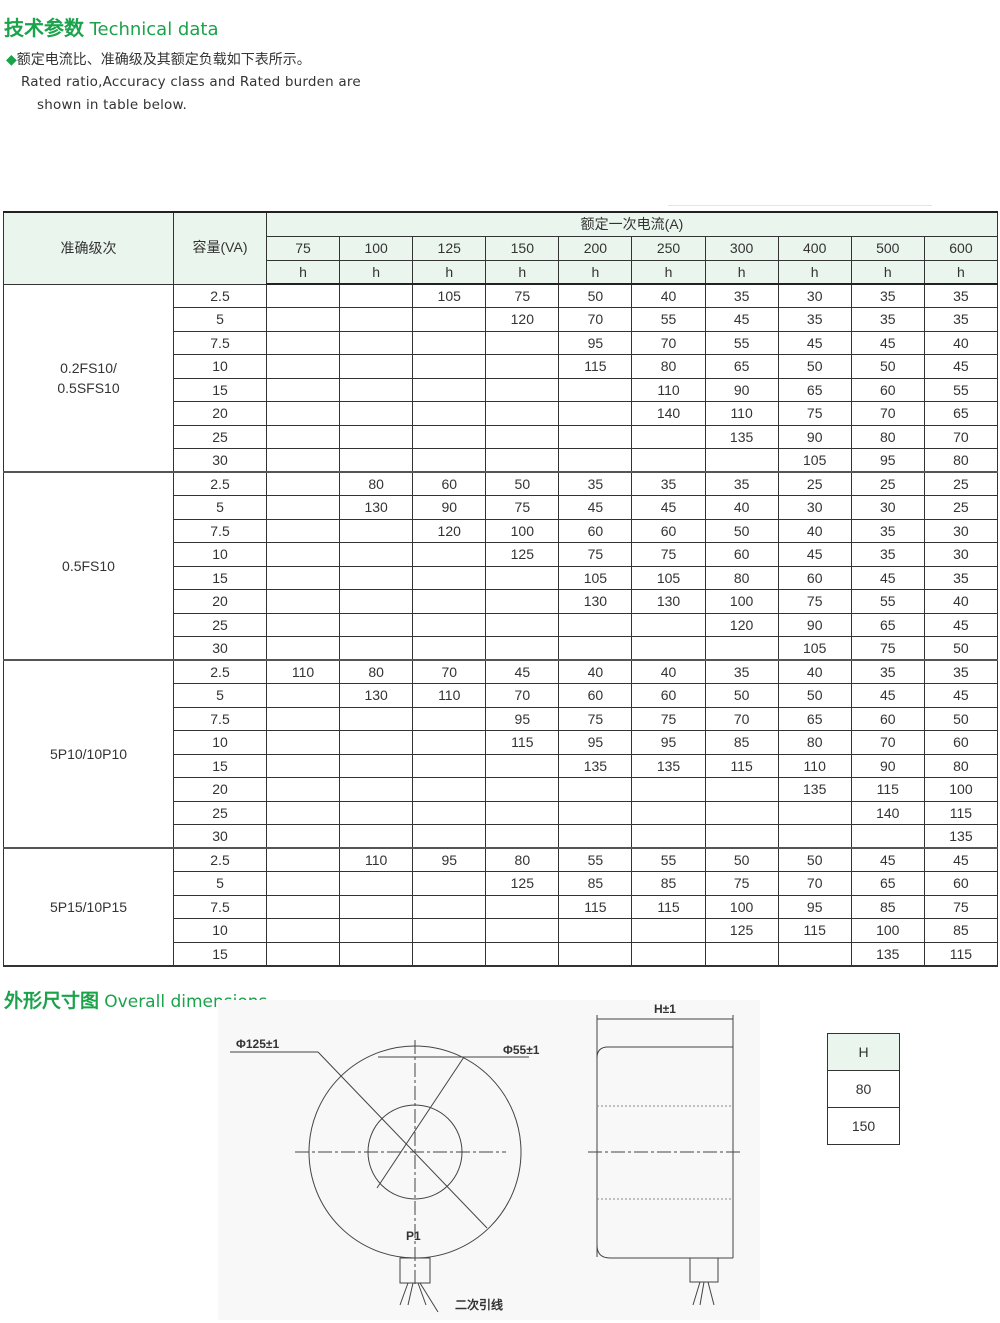 The height and width of the screenshot is (1323, 1000). What do you see at coordinates (887, 460) in the screenshot?
I see `burden-cell: 95` at bounding box center [887, 460].